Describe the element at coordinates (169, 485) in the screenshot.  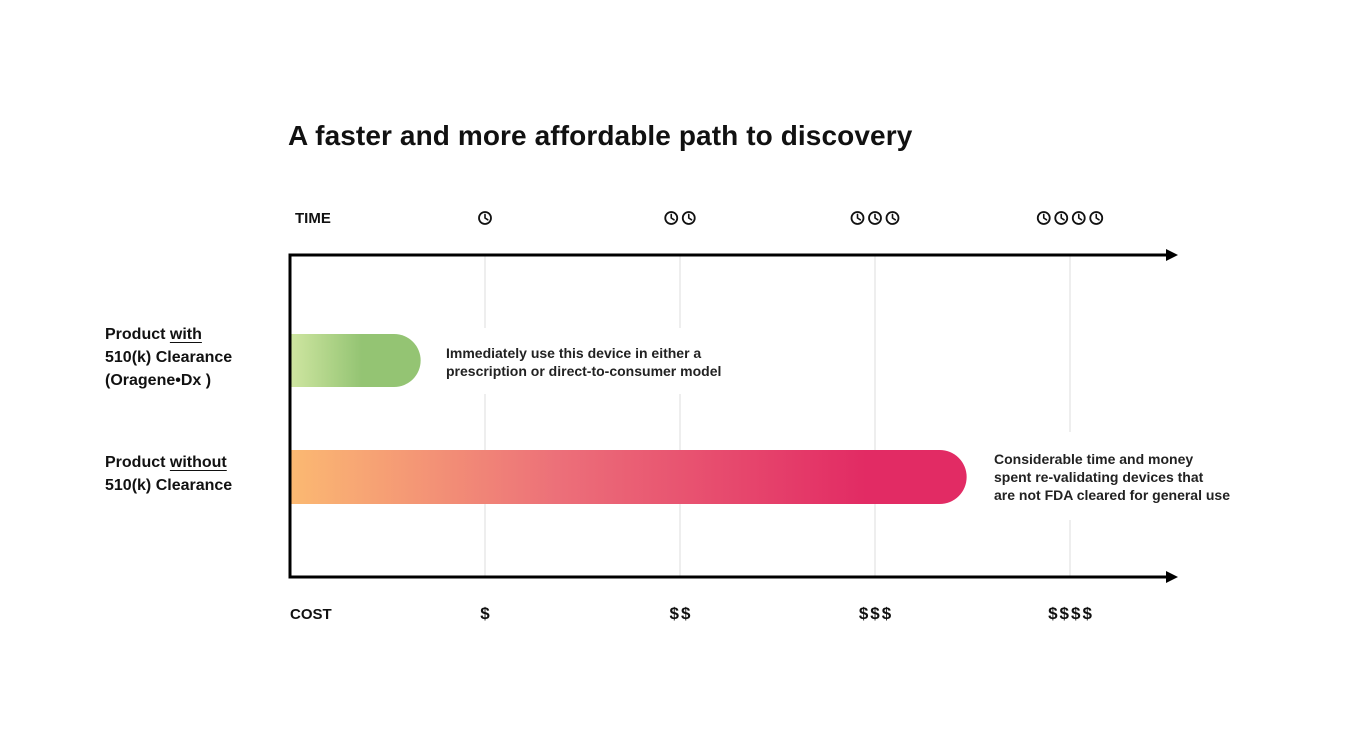
I see `row-label-without-line-1: 510(k) Clearance` at that location.